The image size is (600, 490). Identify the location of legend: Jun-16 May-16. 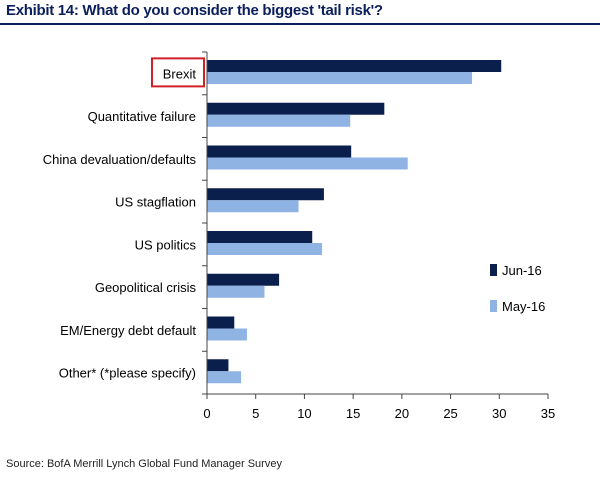
(517, 288).